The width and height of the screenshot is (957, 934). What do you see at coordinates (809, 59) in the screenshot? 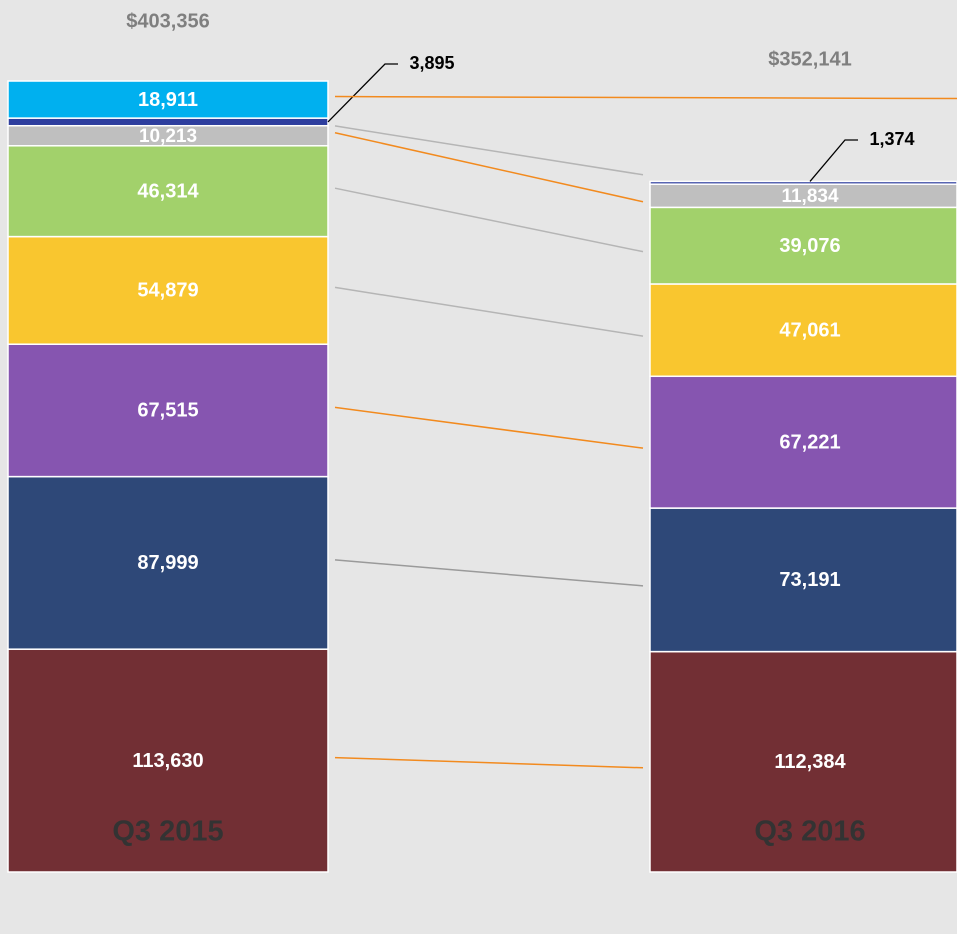
I see `total-label: $352,141` at bounding box center [809, 59].